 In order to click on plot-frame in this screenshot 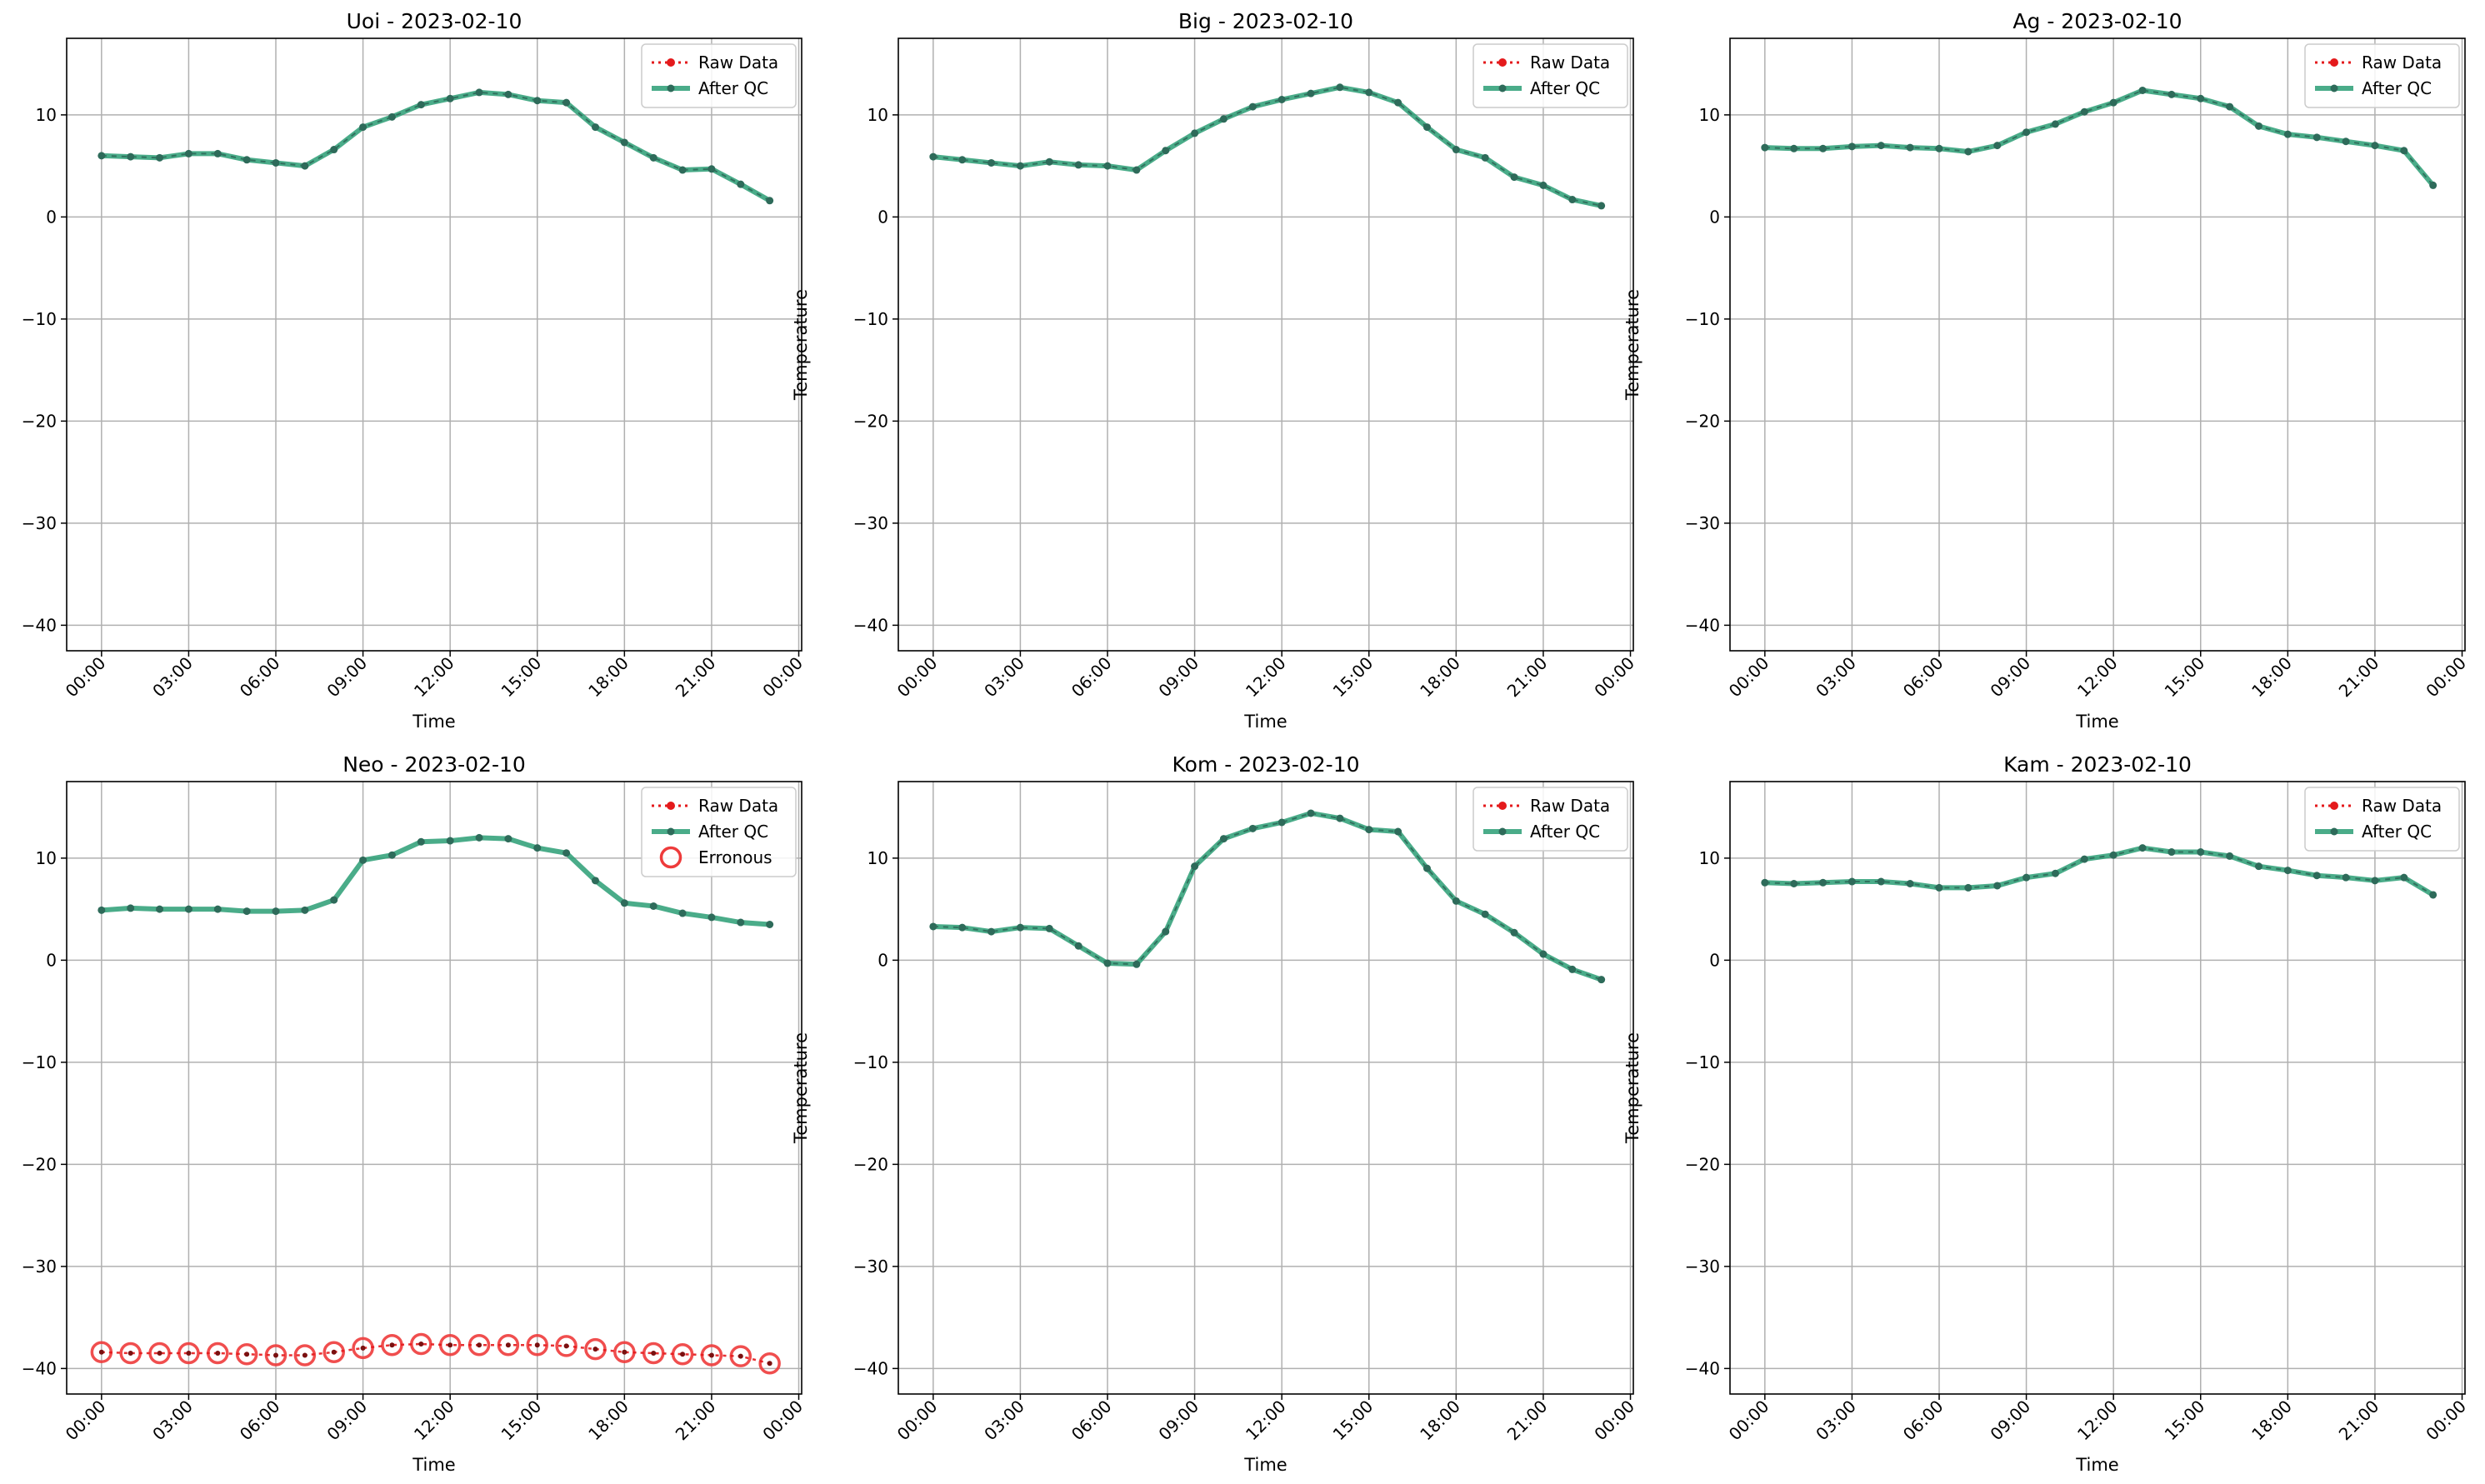, I will do `click(1266, 344)`.